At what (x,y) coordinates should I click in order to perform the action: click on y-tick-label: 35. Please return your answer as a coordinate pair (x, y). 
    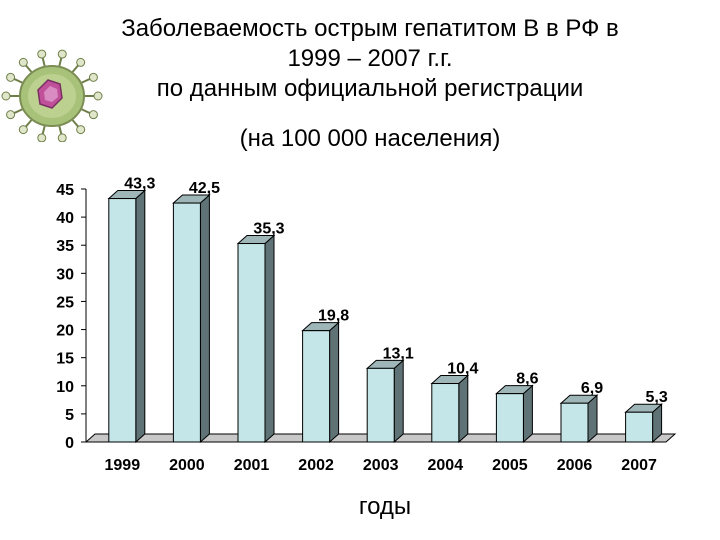
    Looking at the image, I should click on (65, 246).